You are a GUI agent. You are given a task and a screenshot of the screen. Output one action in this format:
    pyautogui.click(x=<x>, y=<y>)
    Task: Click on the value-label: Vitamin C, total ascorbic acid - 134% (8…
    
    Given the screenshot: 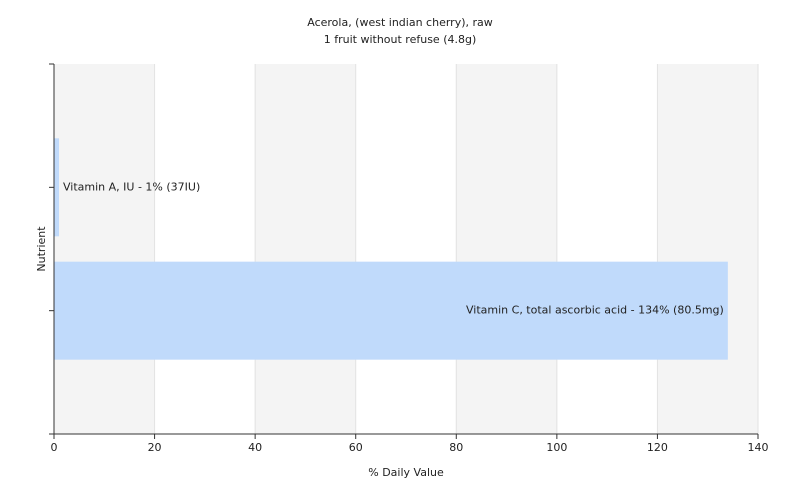 What is the action you would take?
    pyautogui.click(x=595, y=310)
    